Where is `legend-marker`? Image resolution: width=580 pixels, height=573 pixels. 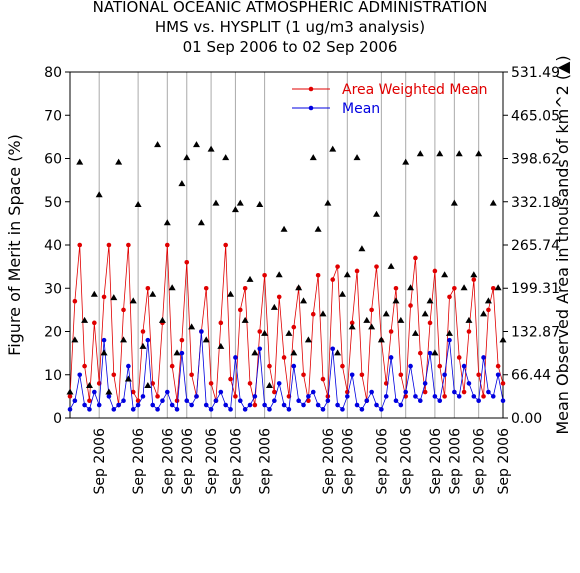 legend-marker is located at coordinates (311, 89).